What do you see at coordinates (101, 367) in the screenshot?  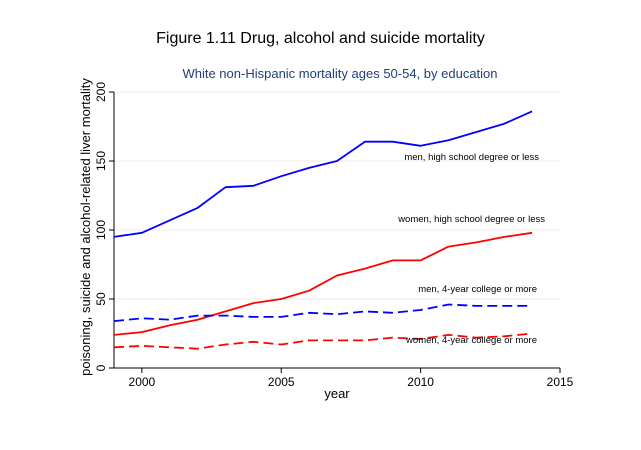 I see `y-tick-label: 0` at bounding box center [101, 367].